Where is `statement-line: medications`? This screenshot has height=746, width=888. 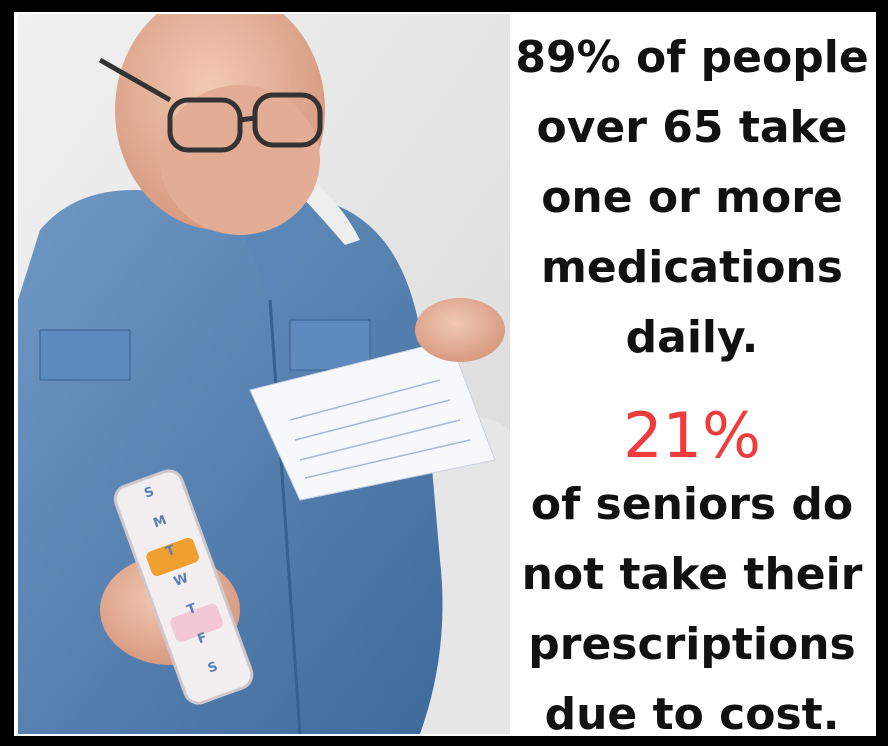
statement-line: medications is located at coordinates (692, 267).